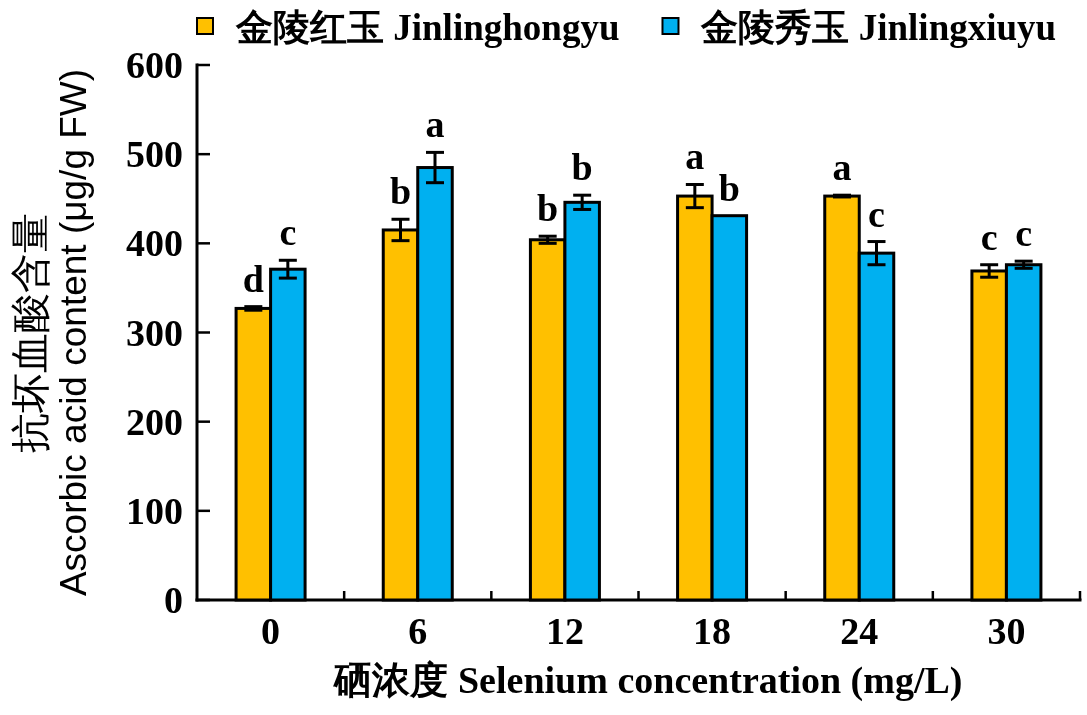 The height and width of the screenshot is (715, 1087). What do you see at coordinates (427, 27) in the screenshot?
I see `legend-label: 金陵红玉 Jinlinghongyu` at bounding box center [427, 27].